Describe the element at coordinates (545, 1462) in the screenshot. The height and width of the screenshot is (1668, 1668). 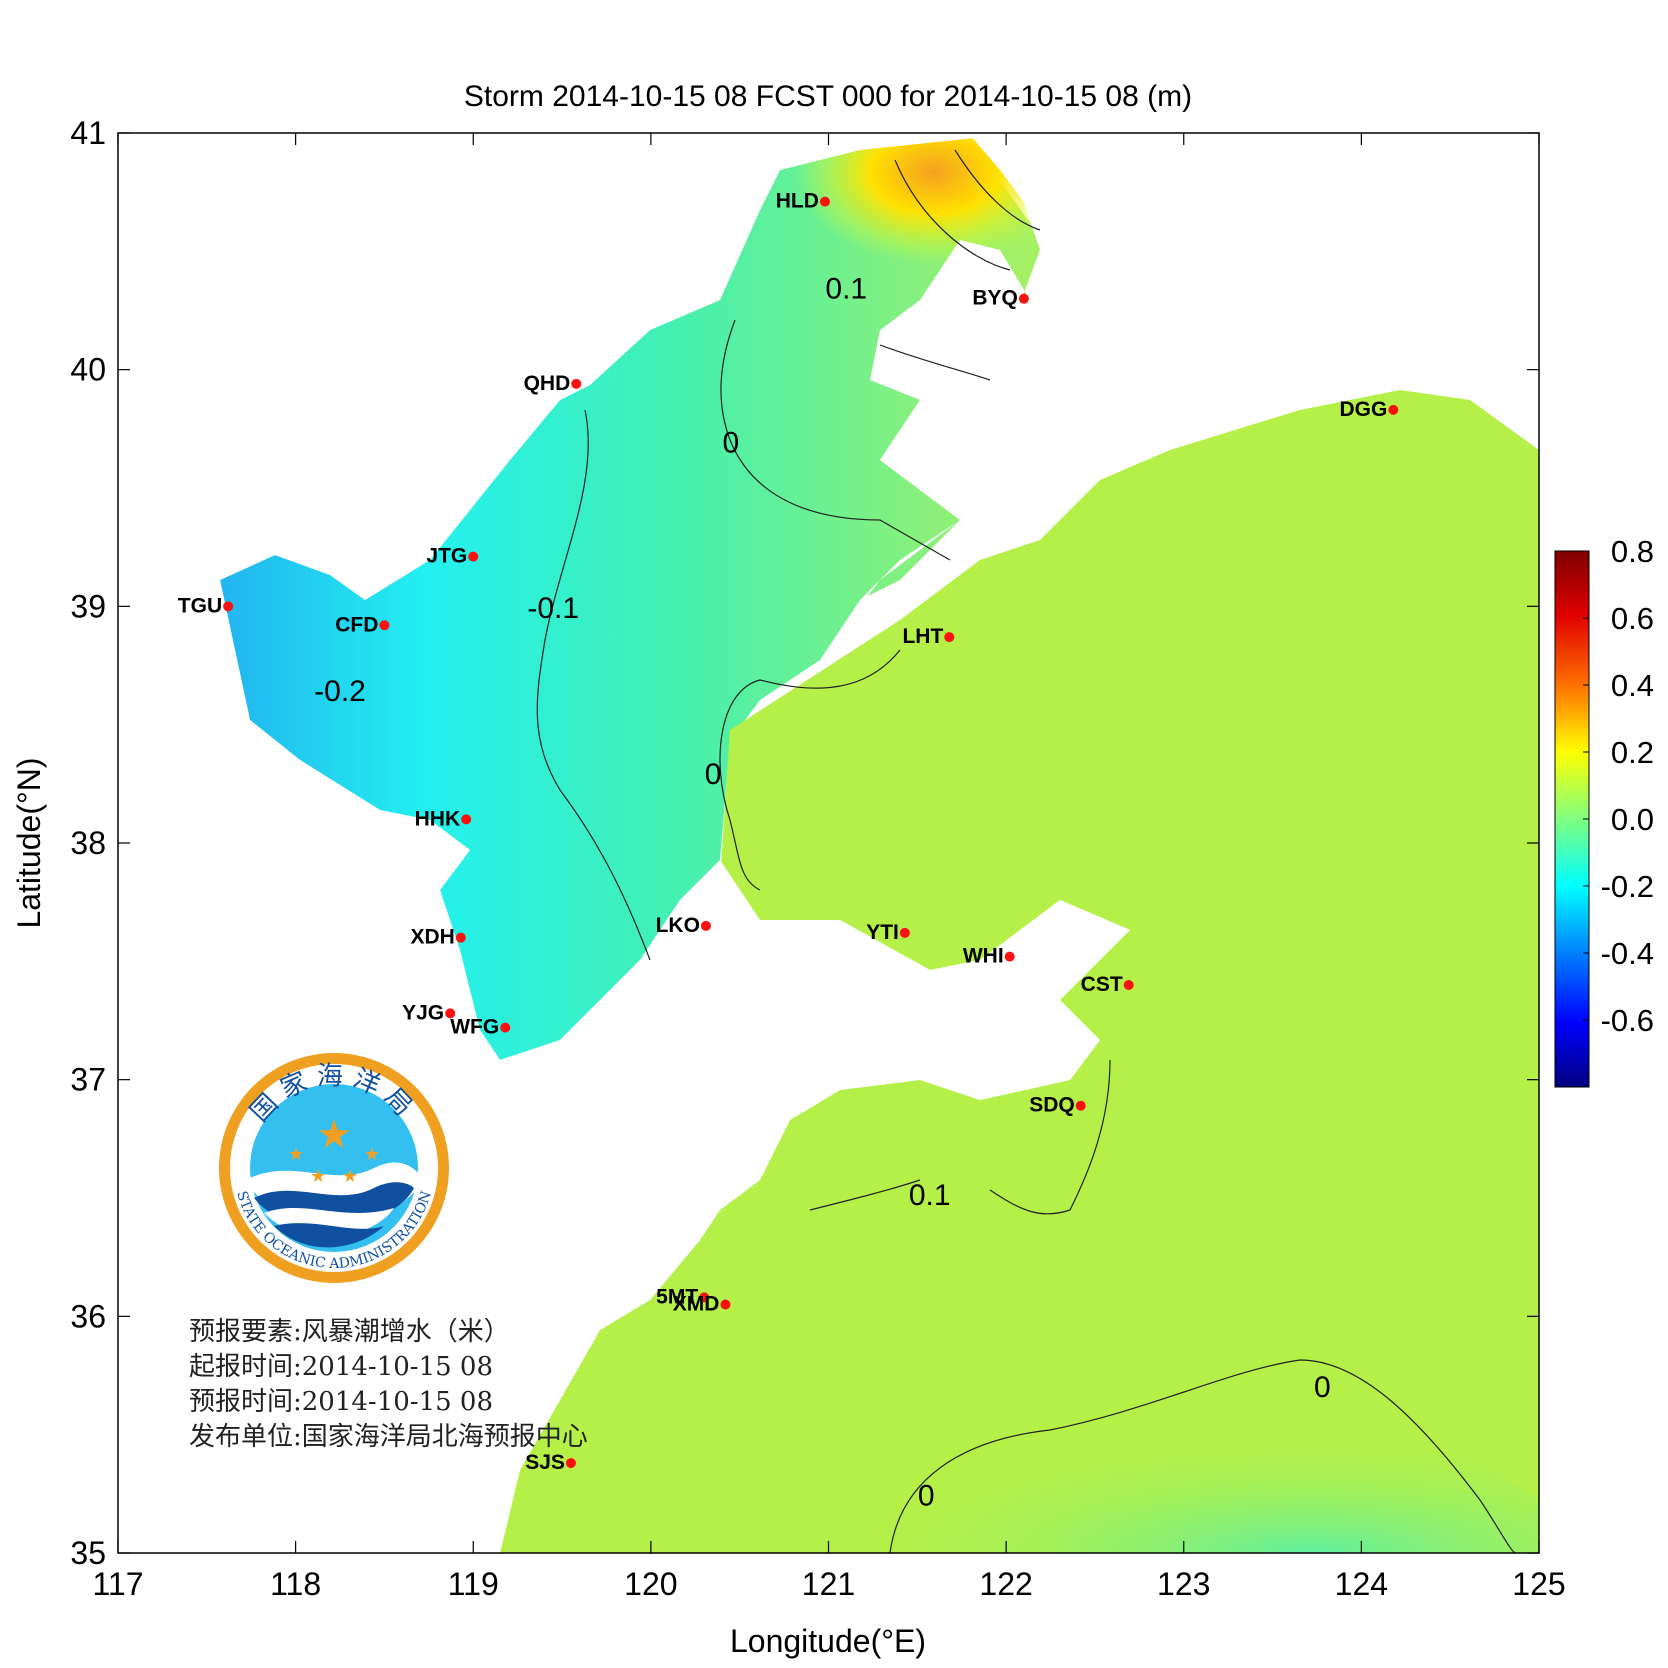
I see `station-label: SJS` at that location.